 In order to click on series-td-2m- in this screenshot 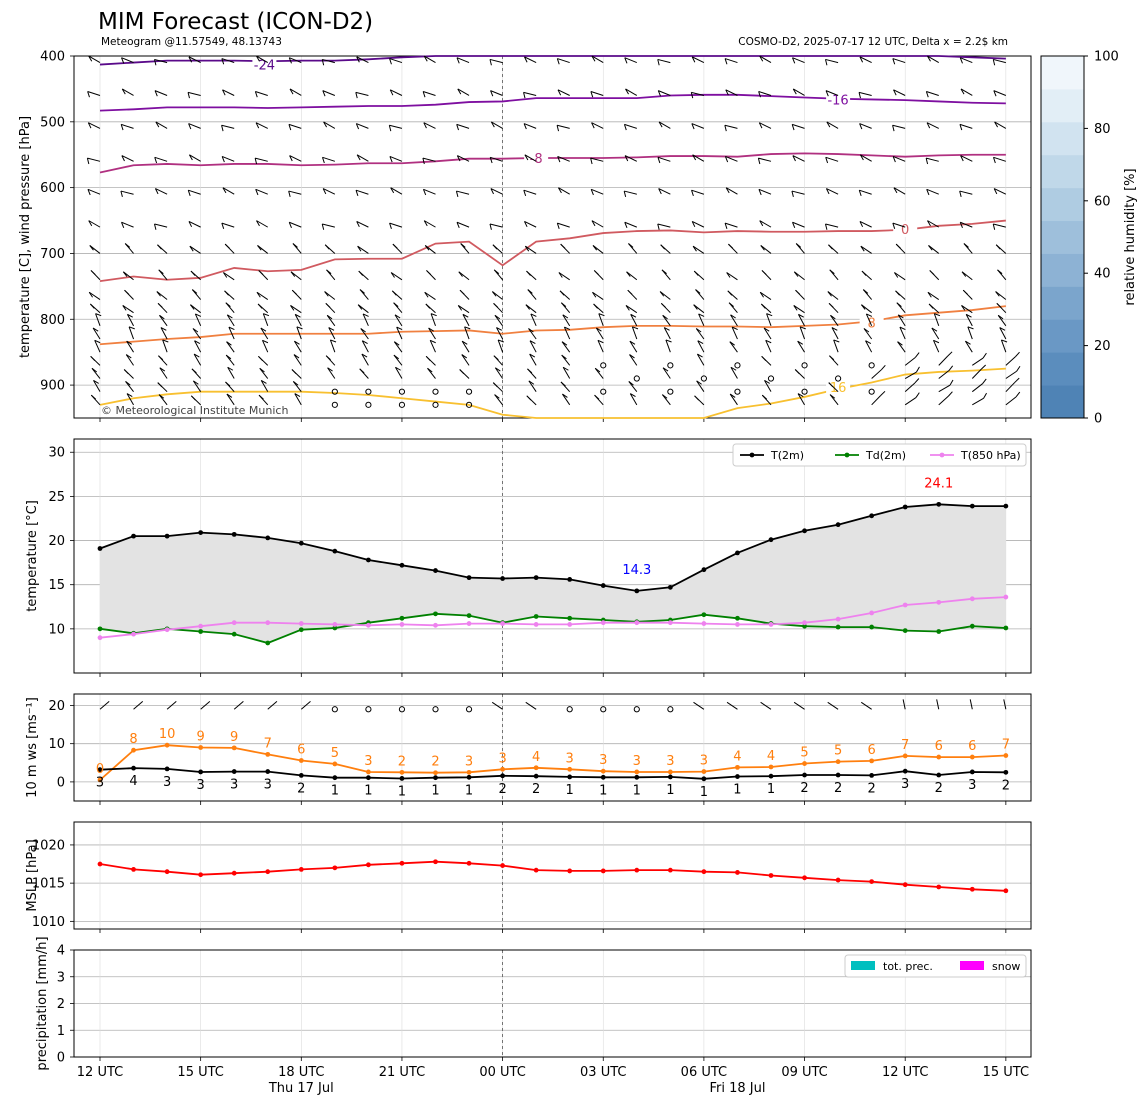, I will do `click(552, 628)`.